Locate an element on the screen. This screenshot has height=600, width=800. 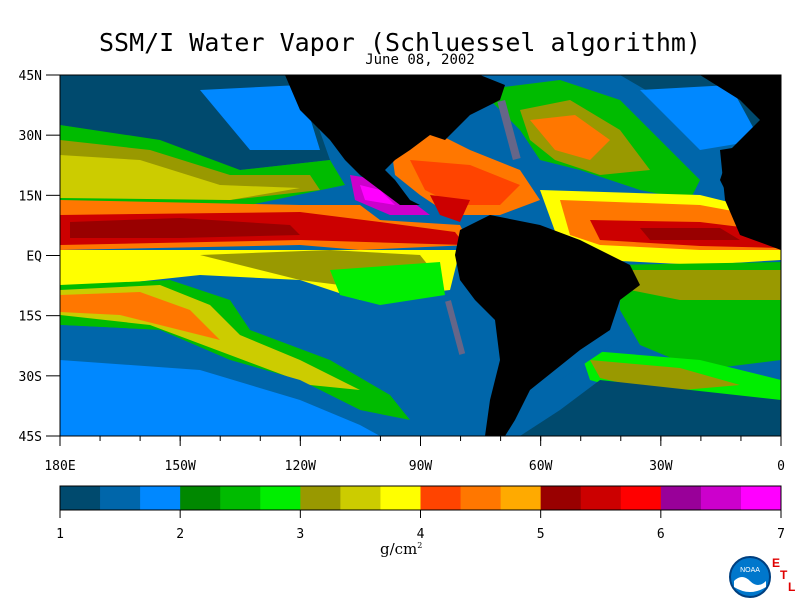
lat-label: 45S is located at coordinates (30, 437).